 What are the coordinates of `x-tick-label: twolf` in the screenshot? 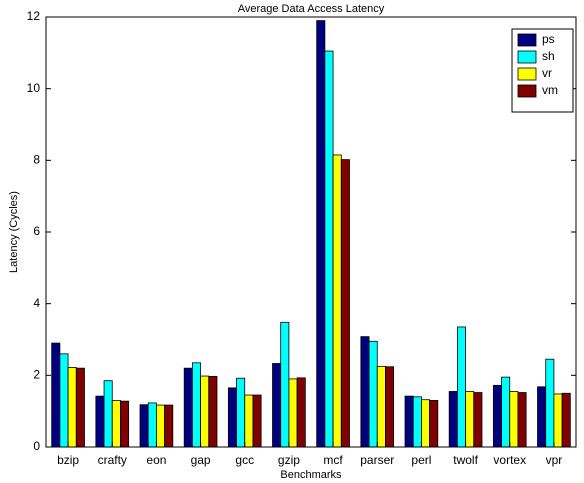 It's located at (465, 460).